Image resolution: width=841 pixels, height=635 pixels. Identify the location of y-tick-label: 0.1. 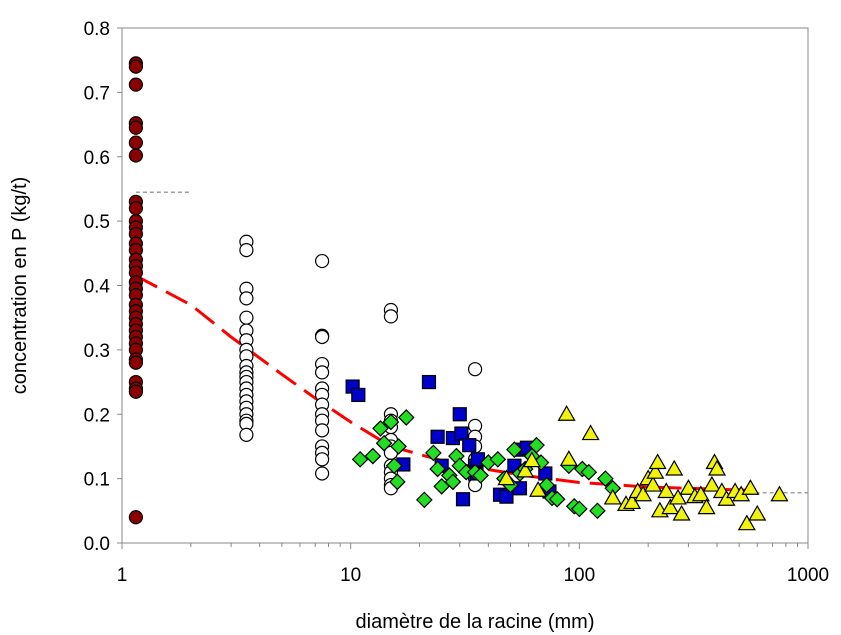
(97, 480).